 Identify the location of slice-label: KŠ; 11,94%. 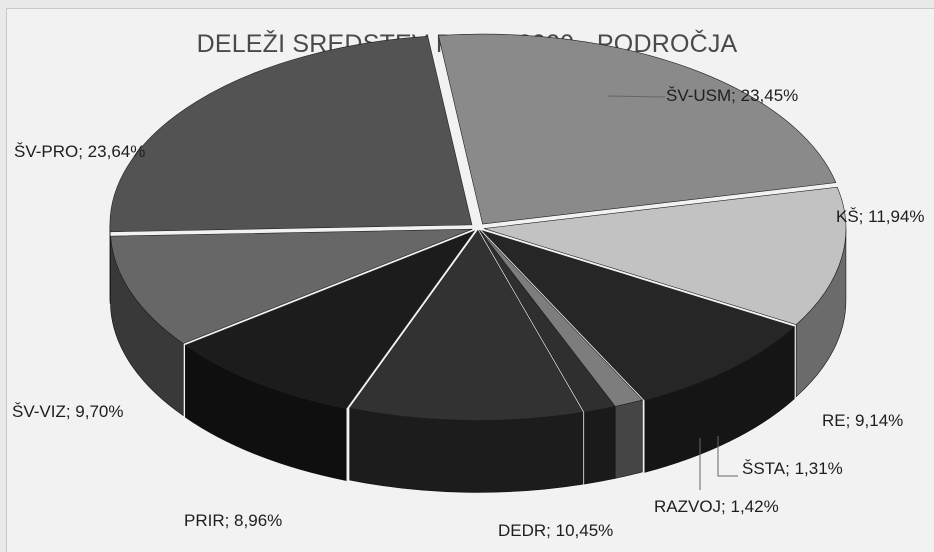
(880, 216).